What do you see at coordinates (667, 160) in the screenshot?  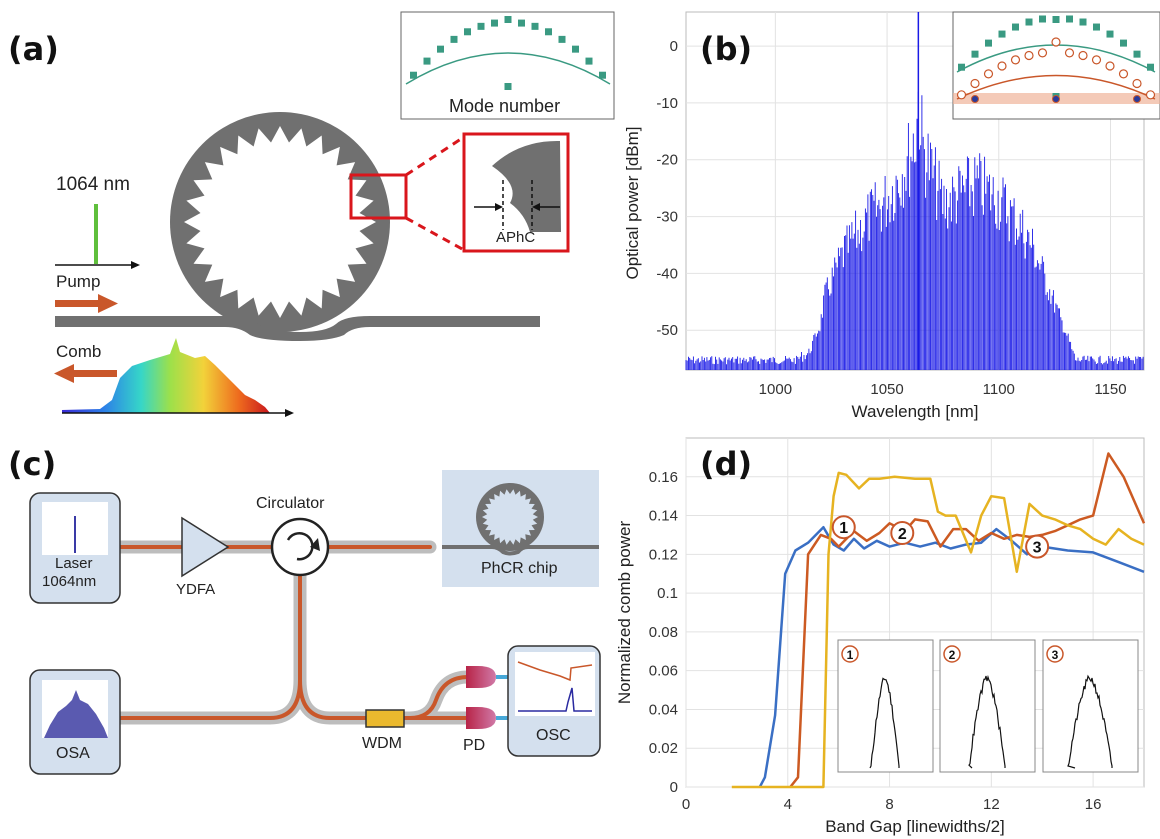 I see `y-tick-label: -20` at bounding box center [667, 160].